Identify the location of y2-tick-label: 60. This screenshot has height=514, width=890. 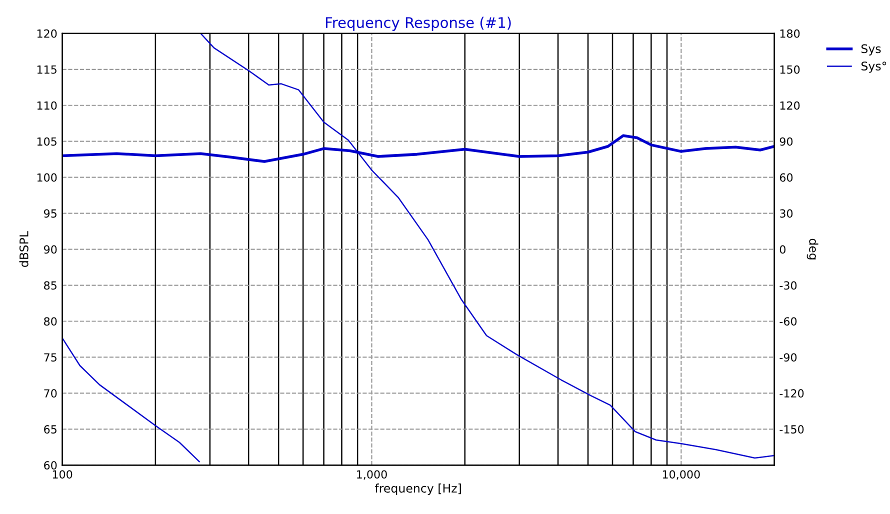
(786, 177).